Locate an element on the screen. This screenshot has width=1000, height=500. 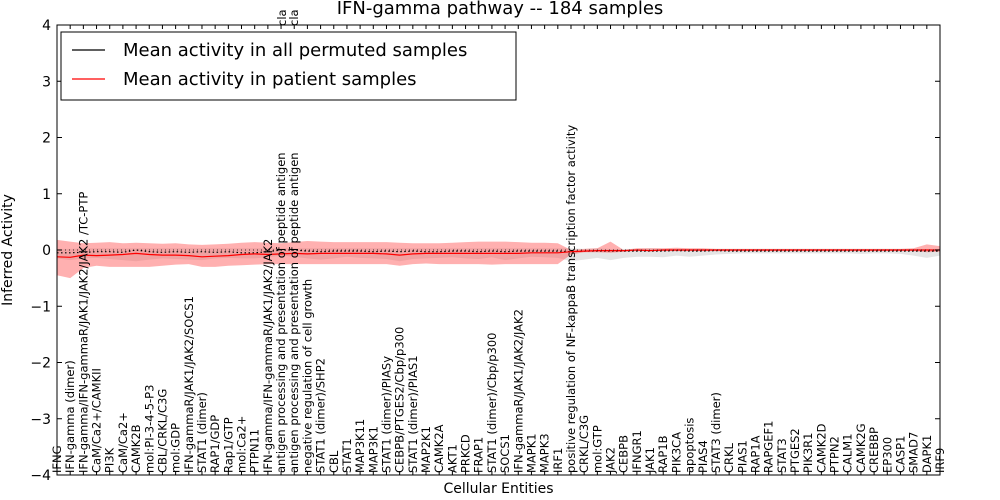
y-axis-label: Inferred Activity is located at coordinates (8, 250).